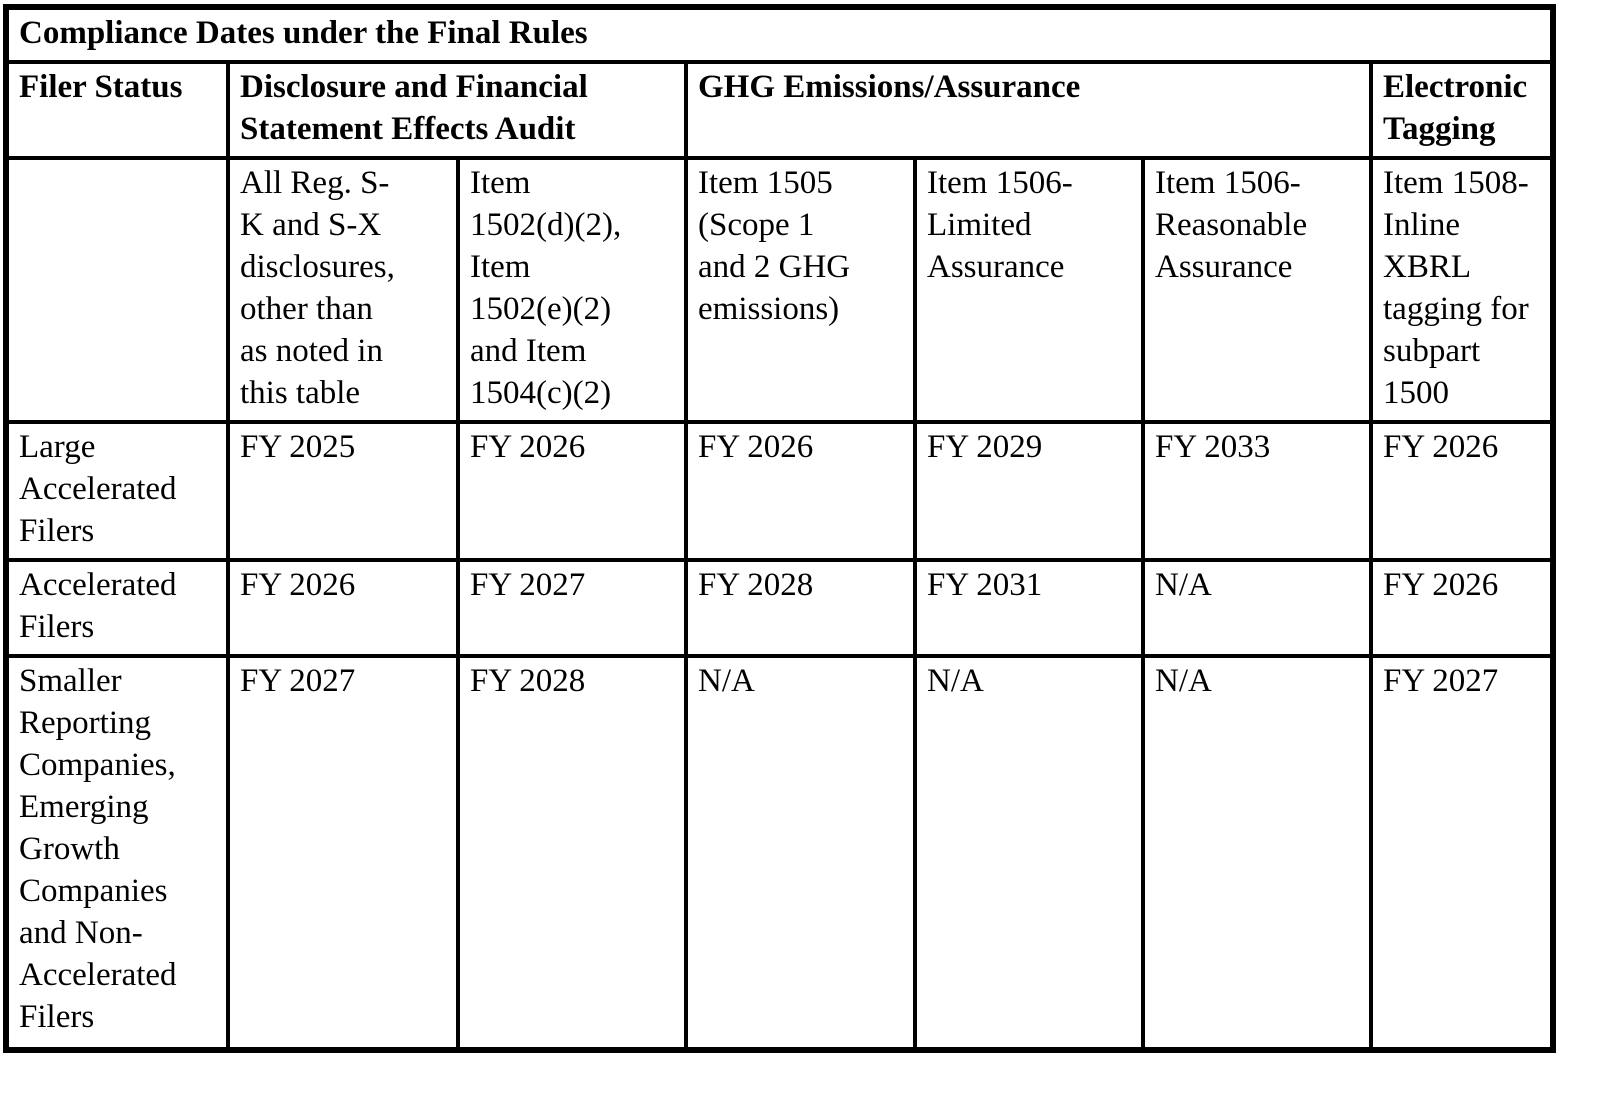 The height and width of the screenshot is (1107, 1600). I want to click on table-title-row: Compliance Dates under the Final Rules, so click(779, 34).